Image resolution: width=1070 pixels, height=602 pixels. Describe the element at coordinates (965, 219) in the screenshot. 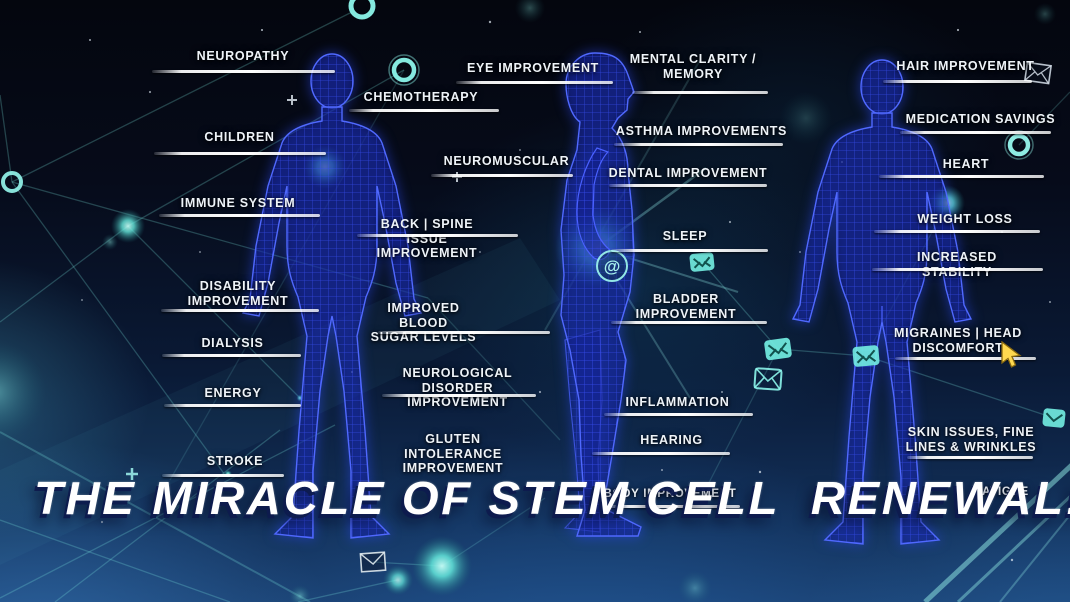

I see `label-weight-loss: WEIGHT LOSS` at that location.